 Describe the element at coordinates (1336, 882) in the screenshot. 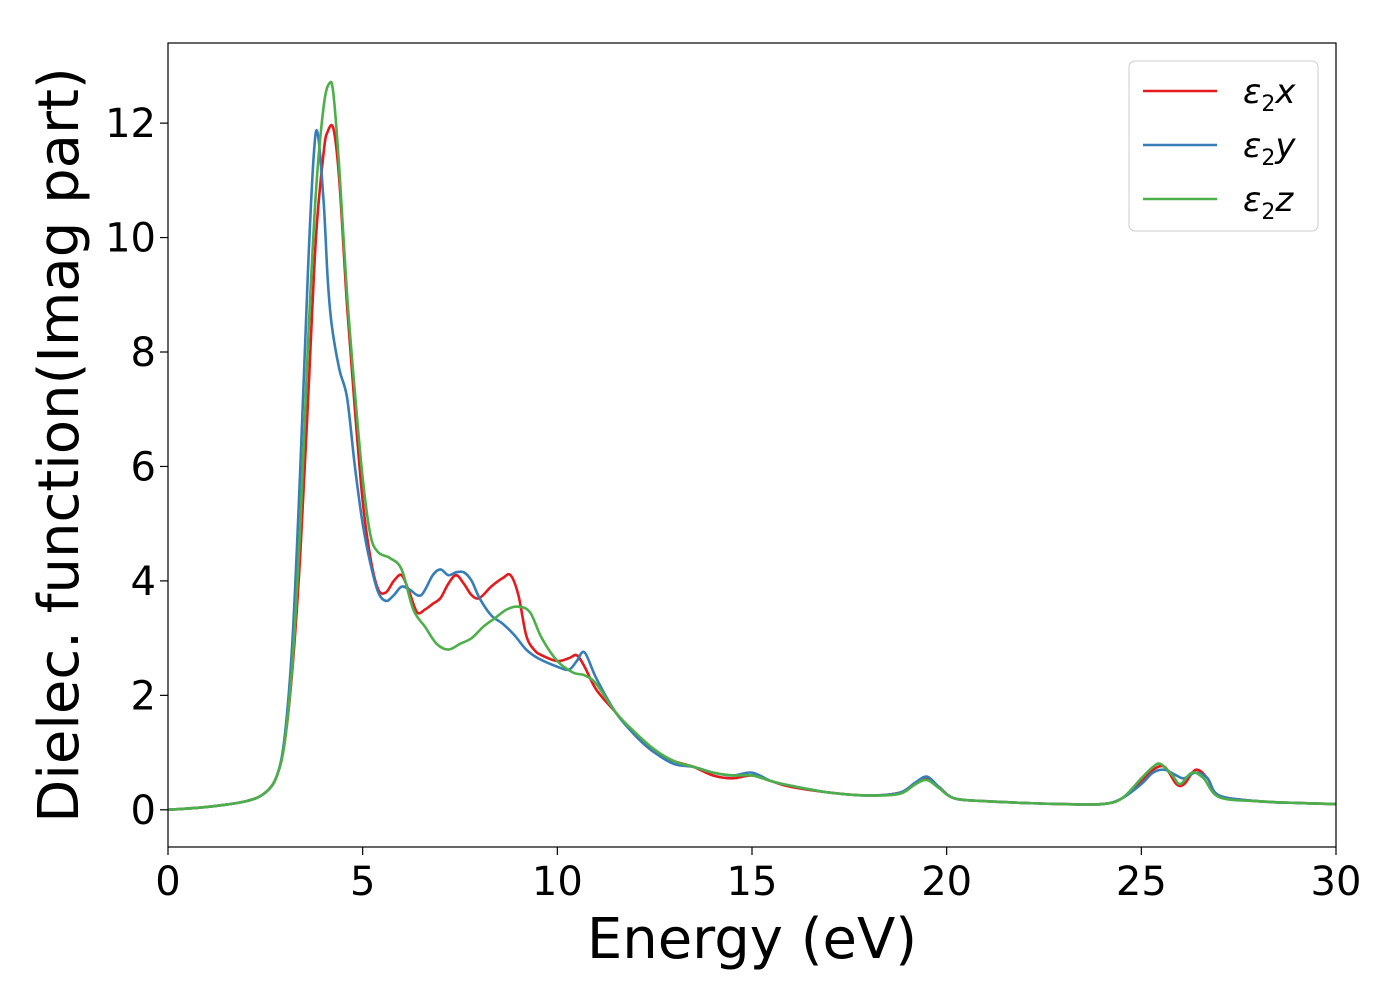

I see `x-tick-label: 30` at that location.